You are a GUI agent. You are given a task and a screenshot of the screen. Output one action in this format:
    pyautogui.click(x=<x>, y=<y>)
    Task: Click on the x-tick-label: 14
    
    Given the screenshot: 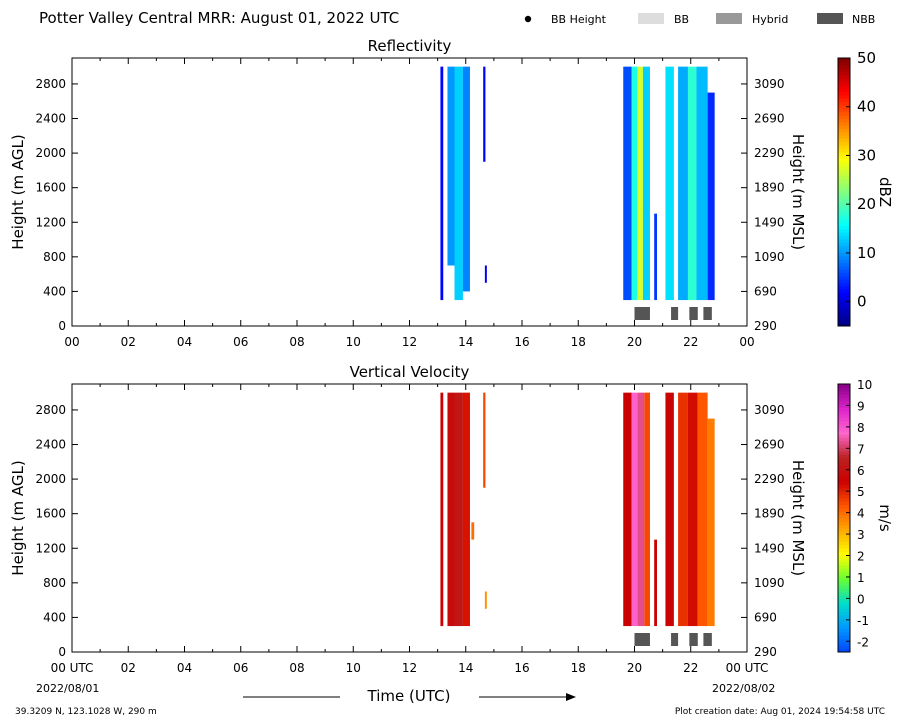 What is the action you would take?
    pyautogui.click(x=465, y=342)
    